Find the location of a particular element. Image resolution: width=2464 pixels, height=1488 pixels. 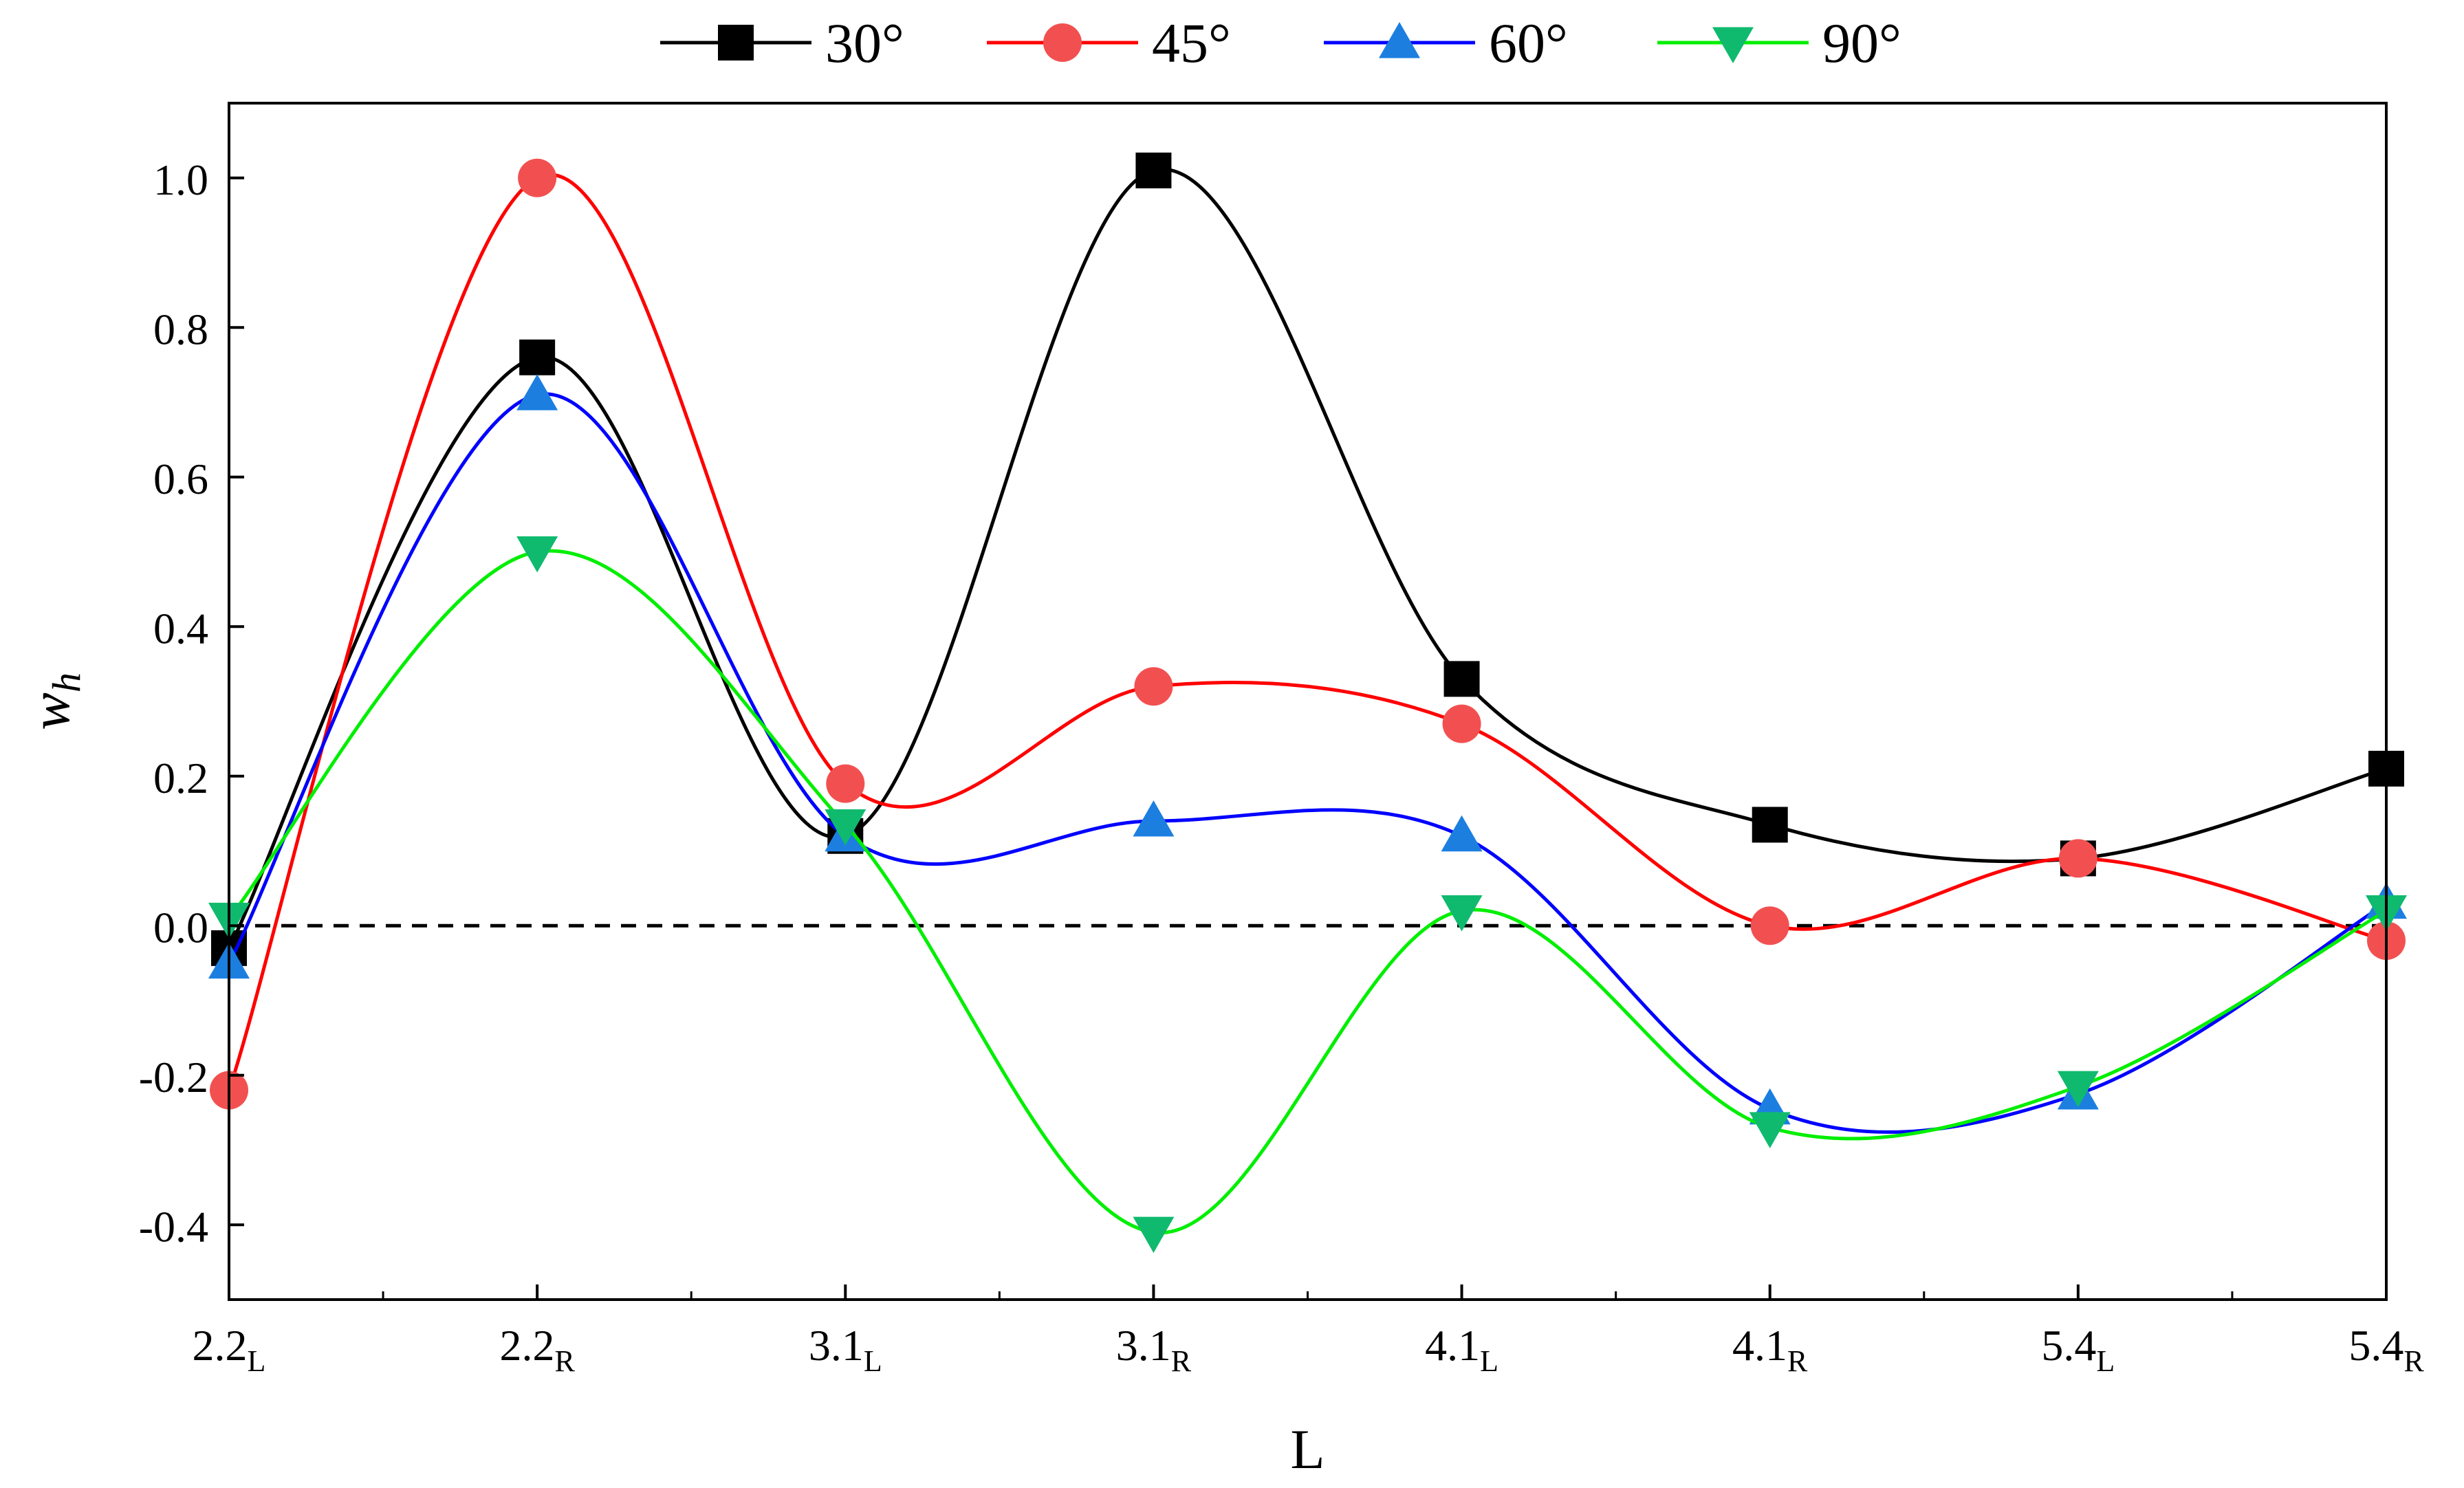

y-tick-label: 0.8 is located at coordinates (181, 329).